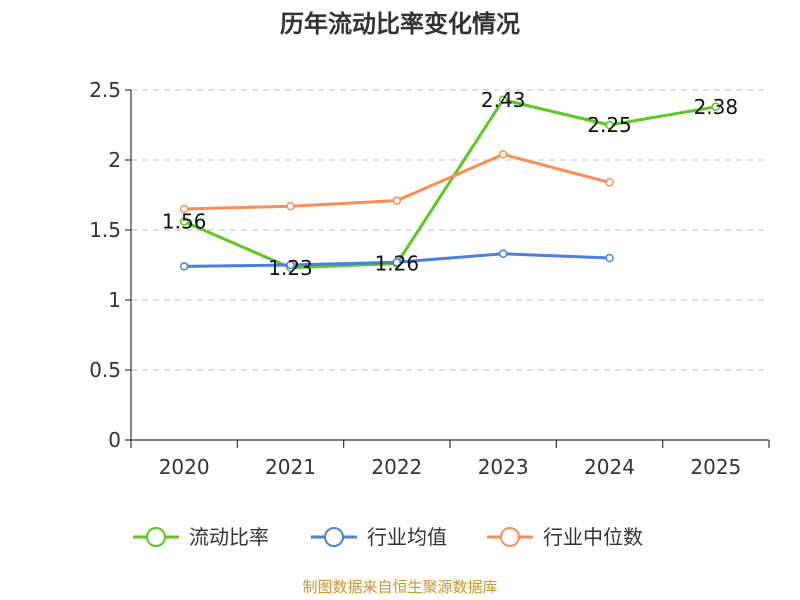  I want to click on data-label: 1.56, so click(184, 222).